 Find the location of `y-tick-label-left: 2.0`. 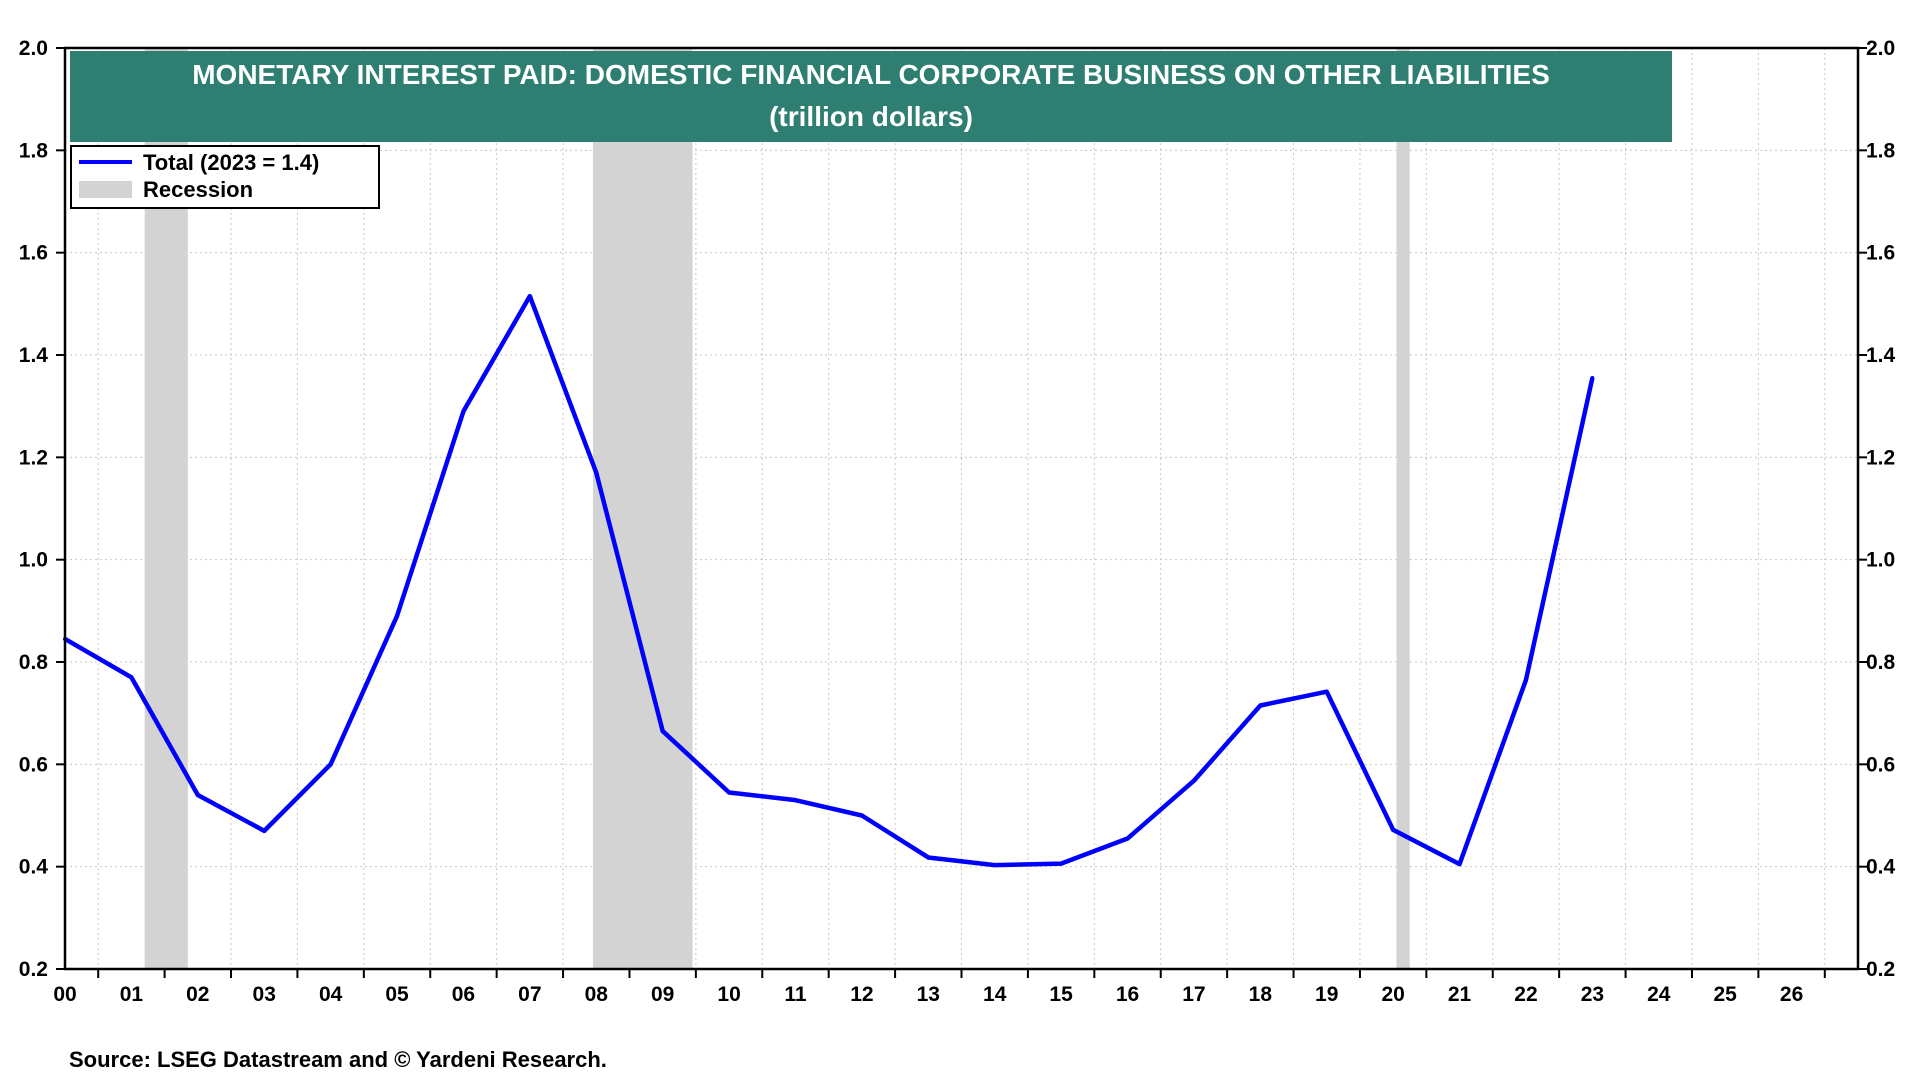

y-tick-label-left: 2.0 is located at coordinates (33, 48).